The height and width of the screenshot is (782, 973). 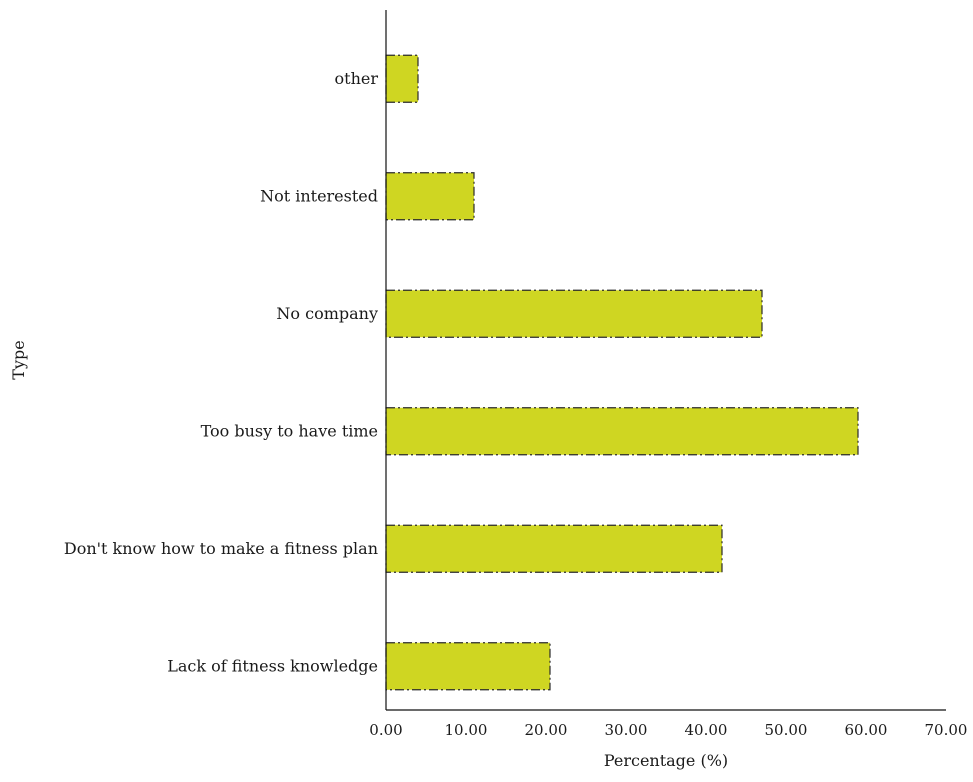 What do you see at coordinates (357, 78) in the screenshot?
I see `category-label-0: other` at bounding box center [357, 78].